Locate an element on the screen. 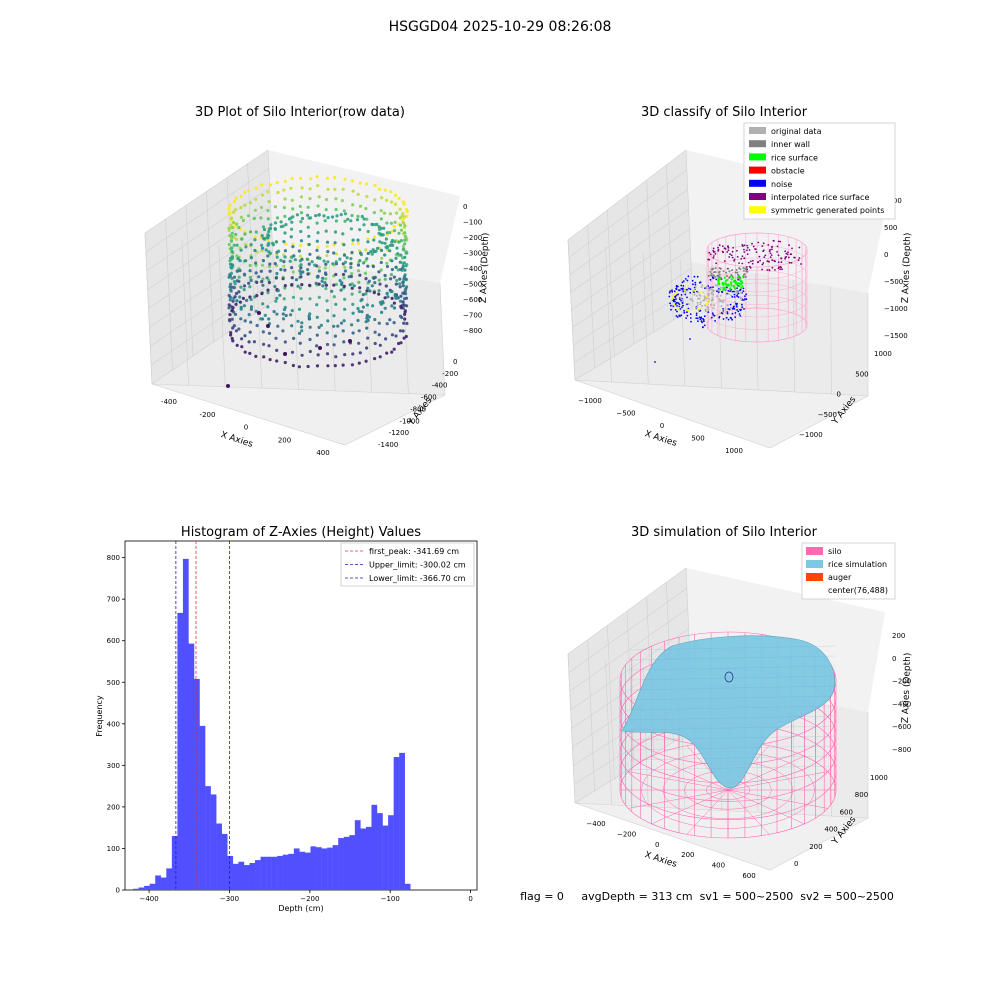 This screenshot has width=1000, height=1000. panel-raw-y-ticks: 0 -200 -400 -600 -800 -1000 -1200 -1400 is located at coordinates (418, 403).